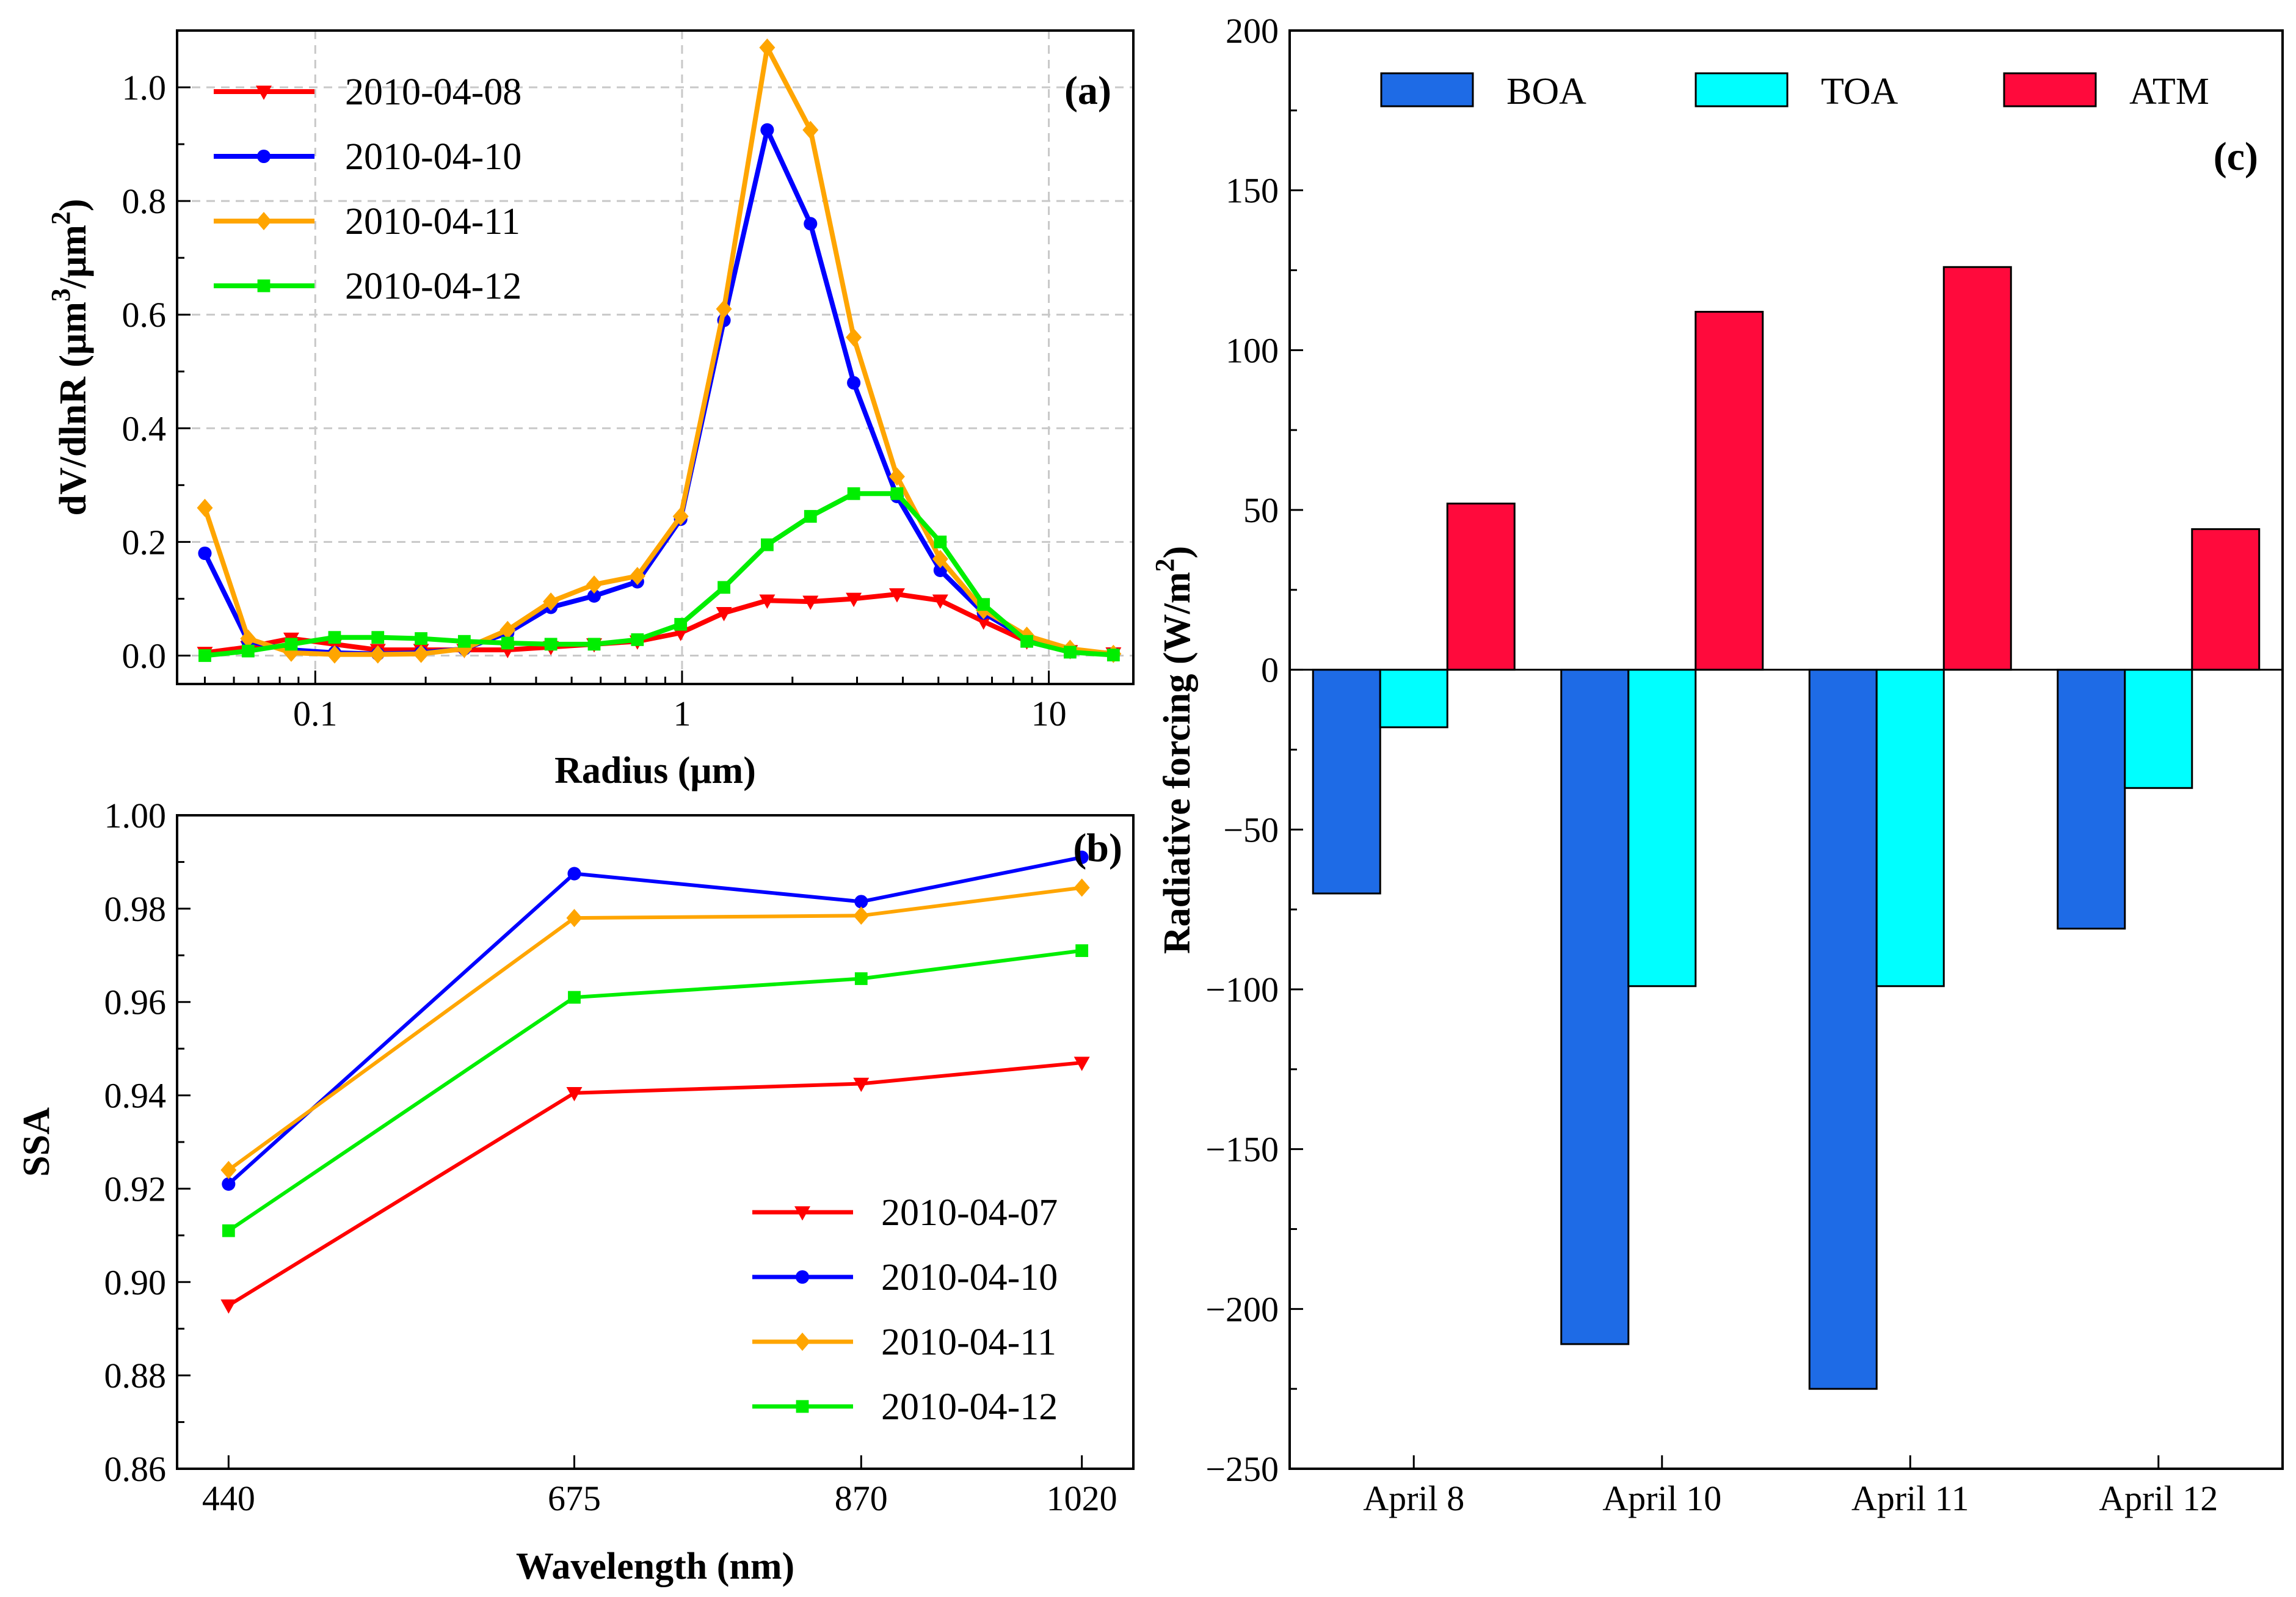  I want to click on x-tick-label: 1, so click(682, 713).